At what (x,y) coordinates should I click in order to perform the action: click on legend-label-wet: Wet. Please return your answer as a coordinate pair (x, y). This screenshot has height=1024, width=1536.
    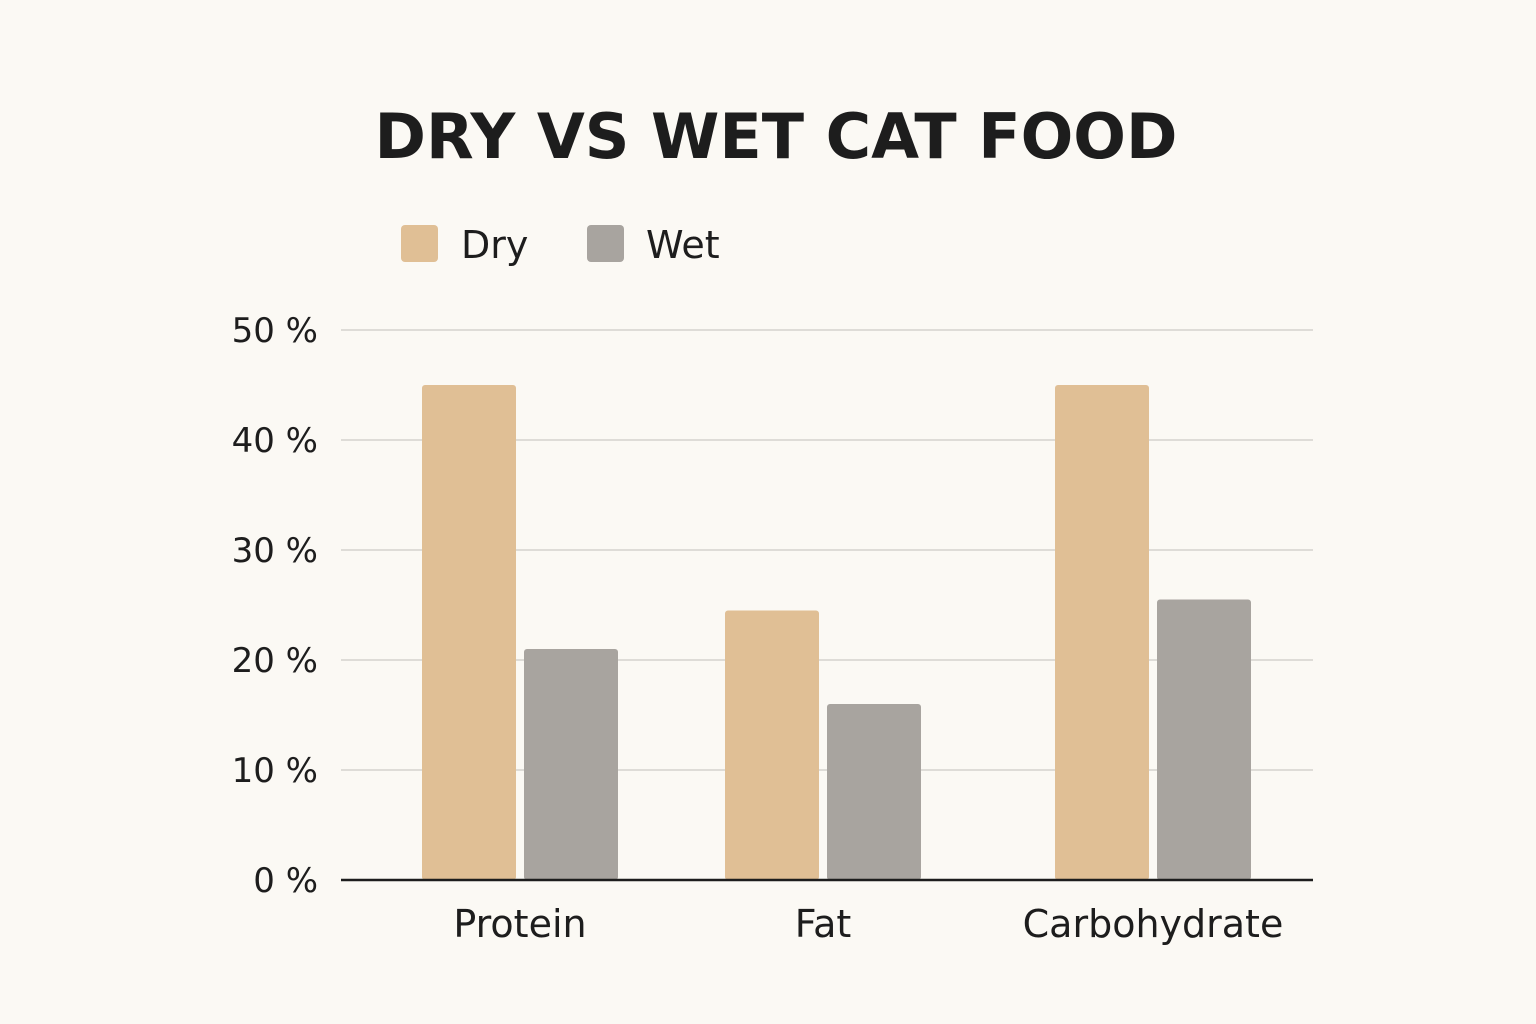
    Looking at the image, I should click on (683, 245).